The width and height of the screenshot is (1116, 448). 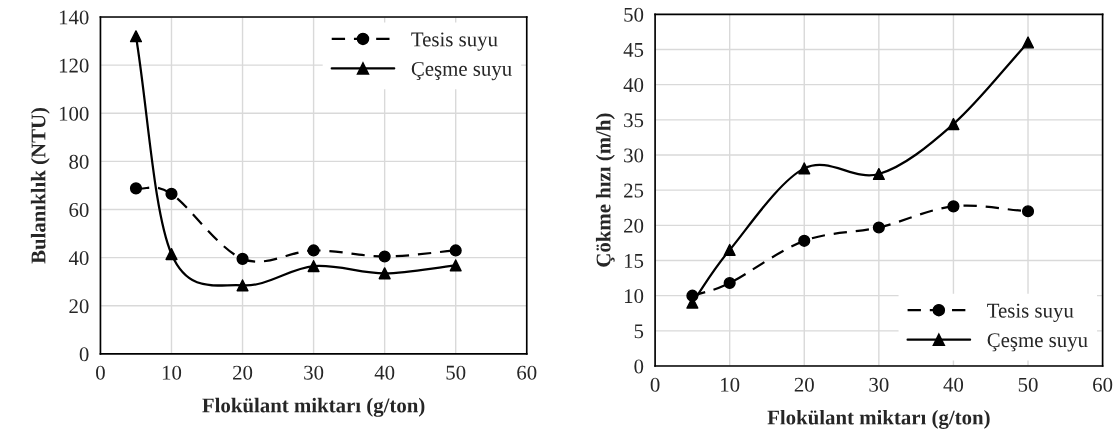 I want to click on y-tick-label: 120, so click(x=74, y=65).